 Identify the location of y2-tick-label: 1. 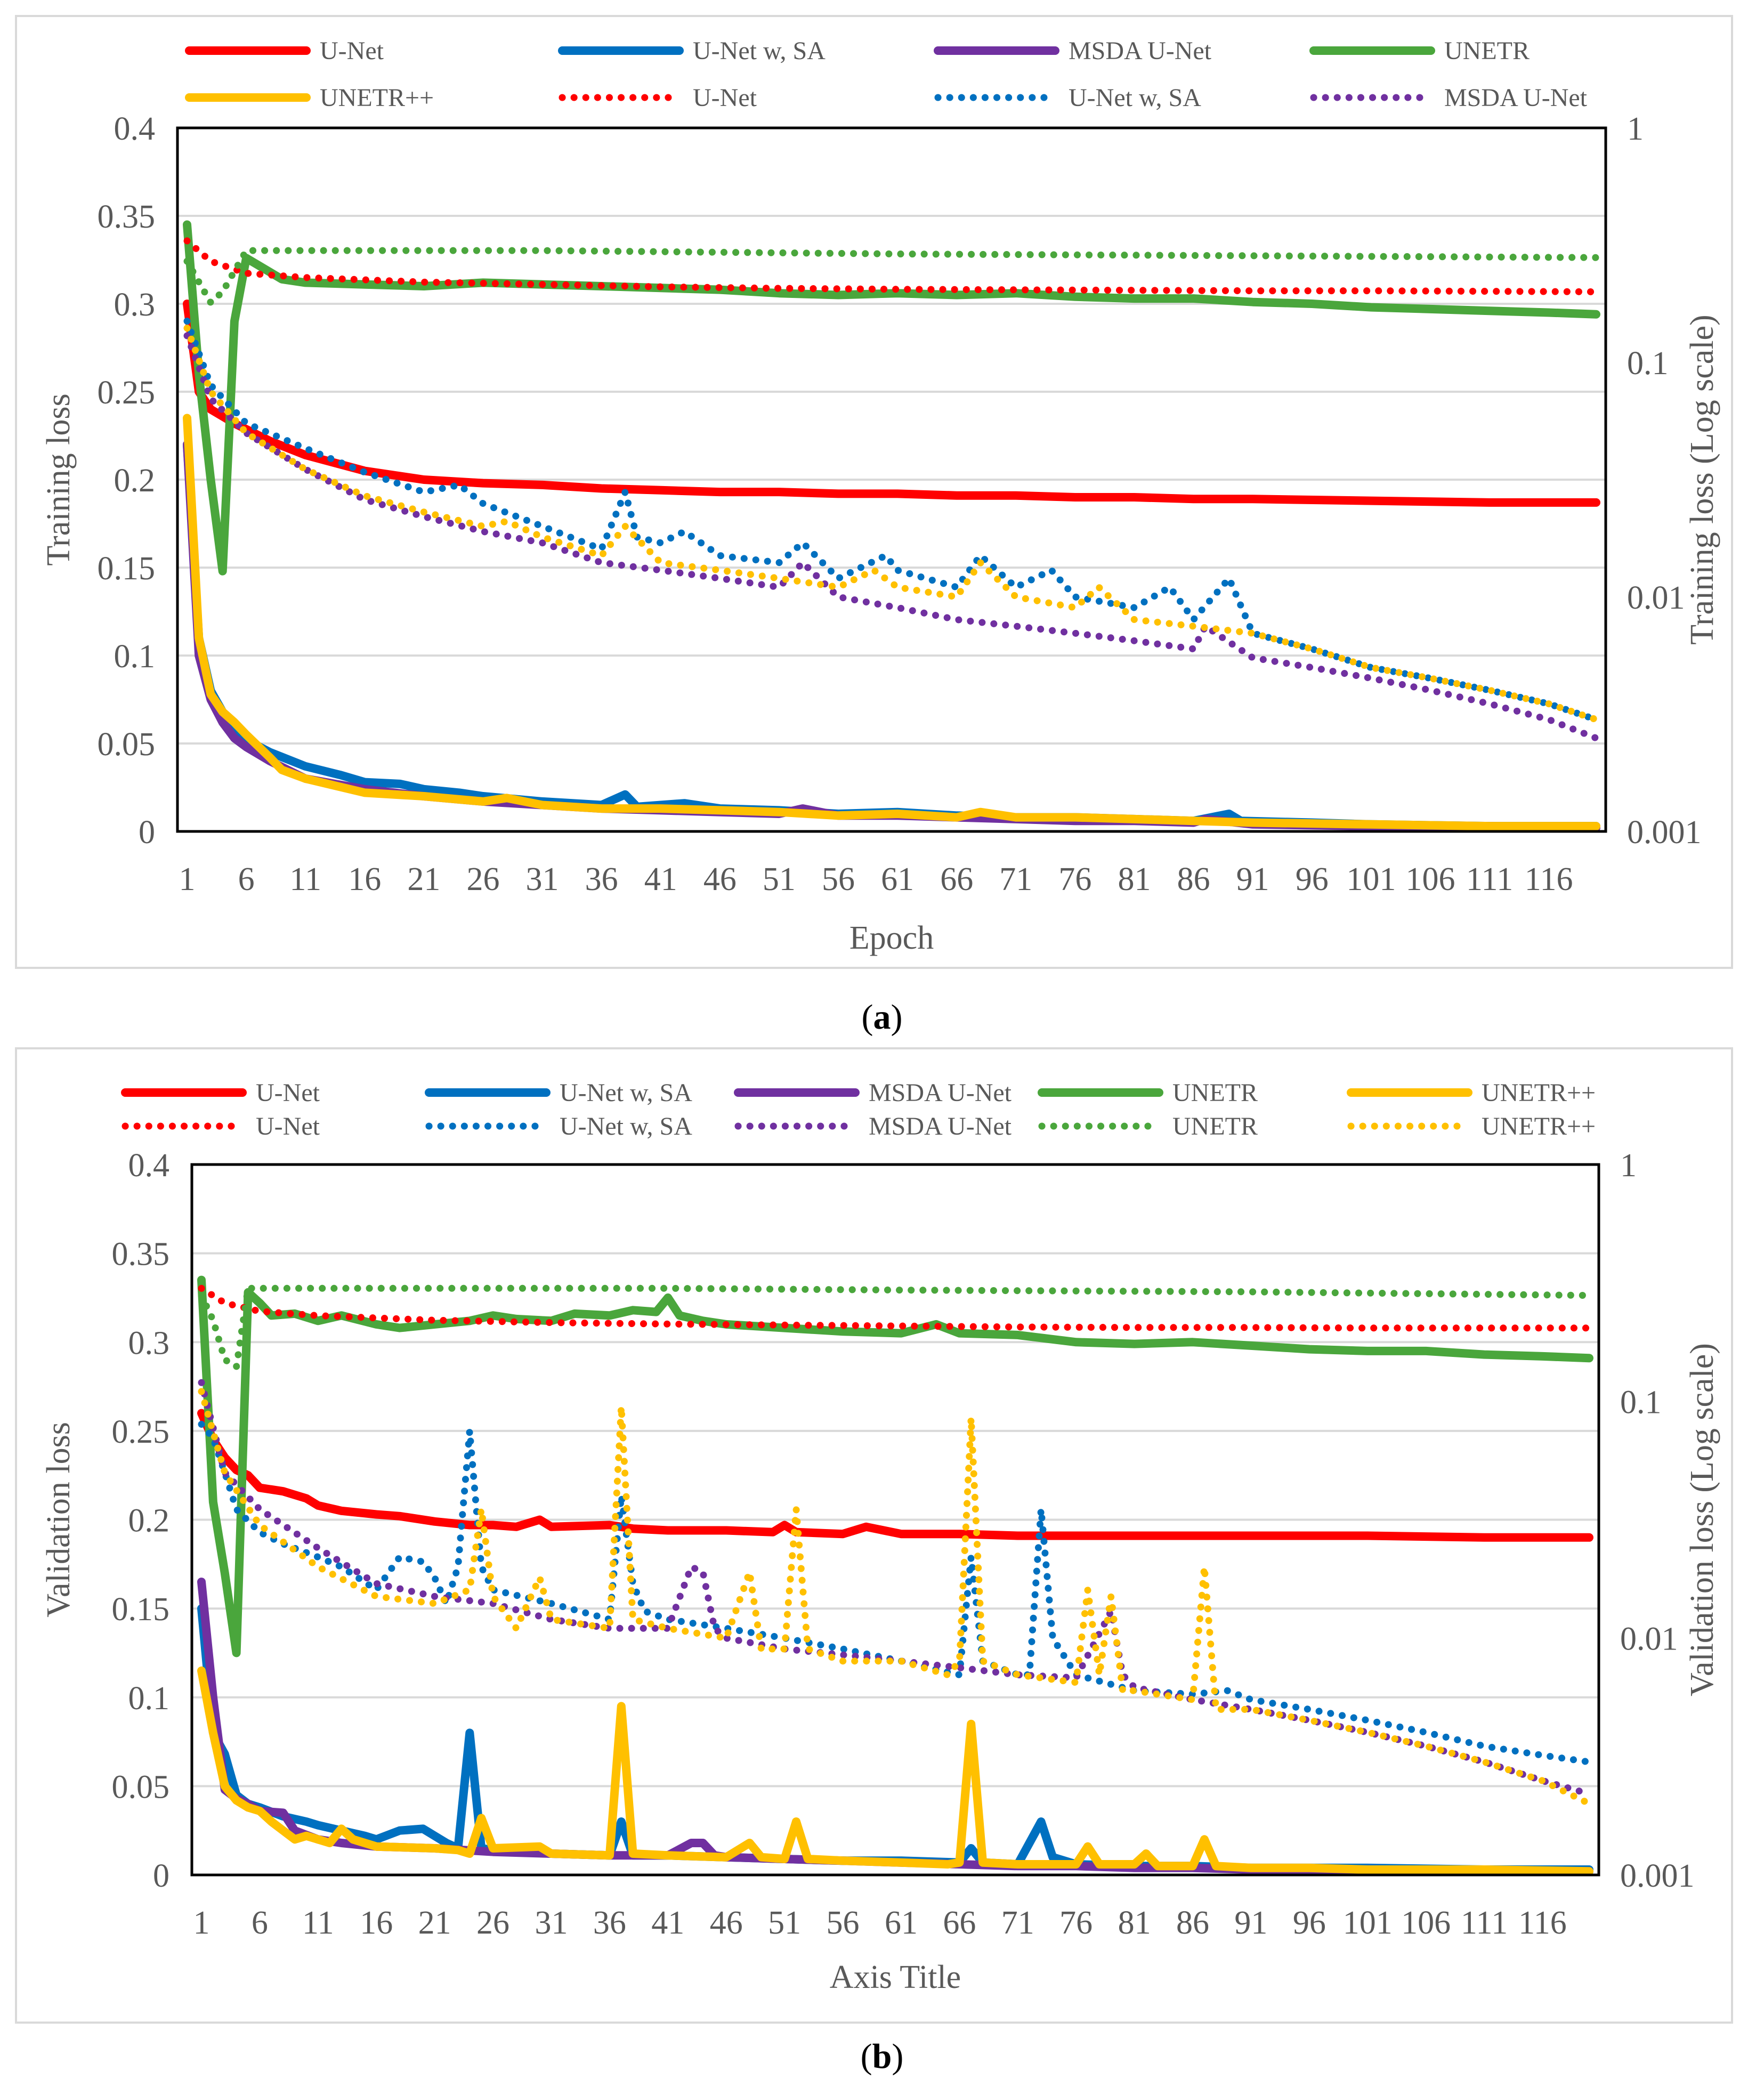
(1628, 1165).